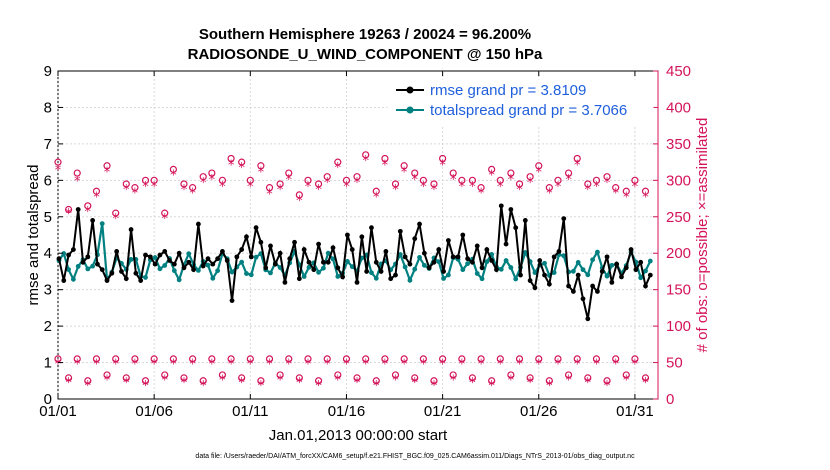  Describe the element at coordinates (48, 180) in the screenshot. I see `y-left-tick-label: 6` at that location.